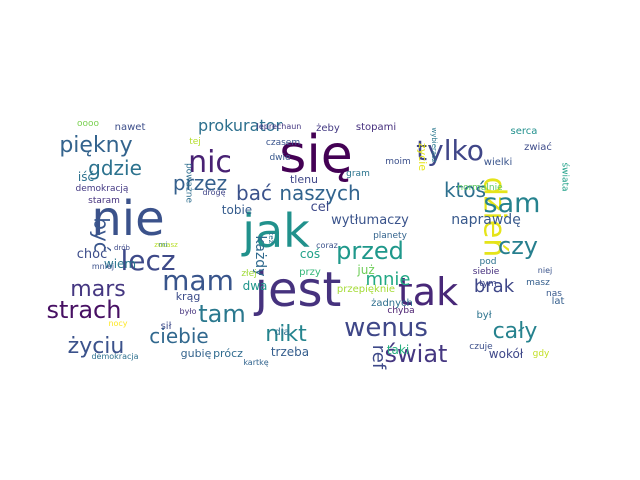  Describe the element at coordinates (387, 279) in the screenshot. I see `cloud-word: mnie` at that location.